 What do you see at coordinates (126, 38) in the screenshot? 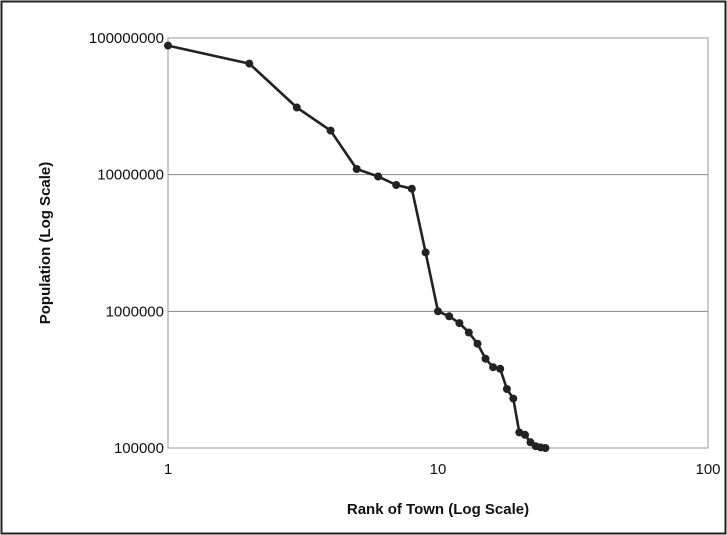
I see `y-tick-label: 100000000` at bounding box center [126, 38].